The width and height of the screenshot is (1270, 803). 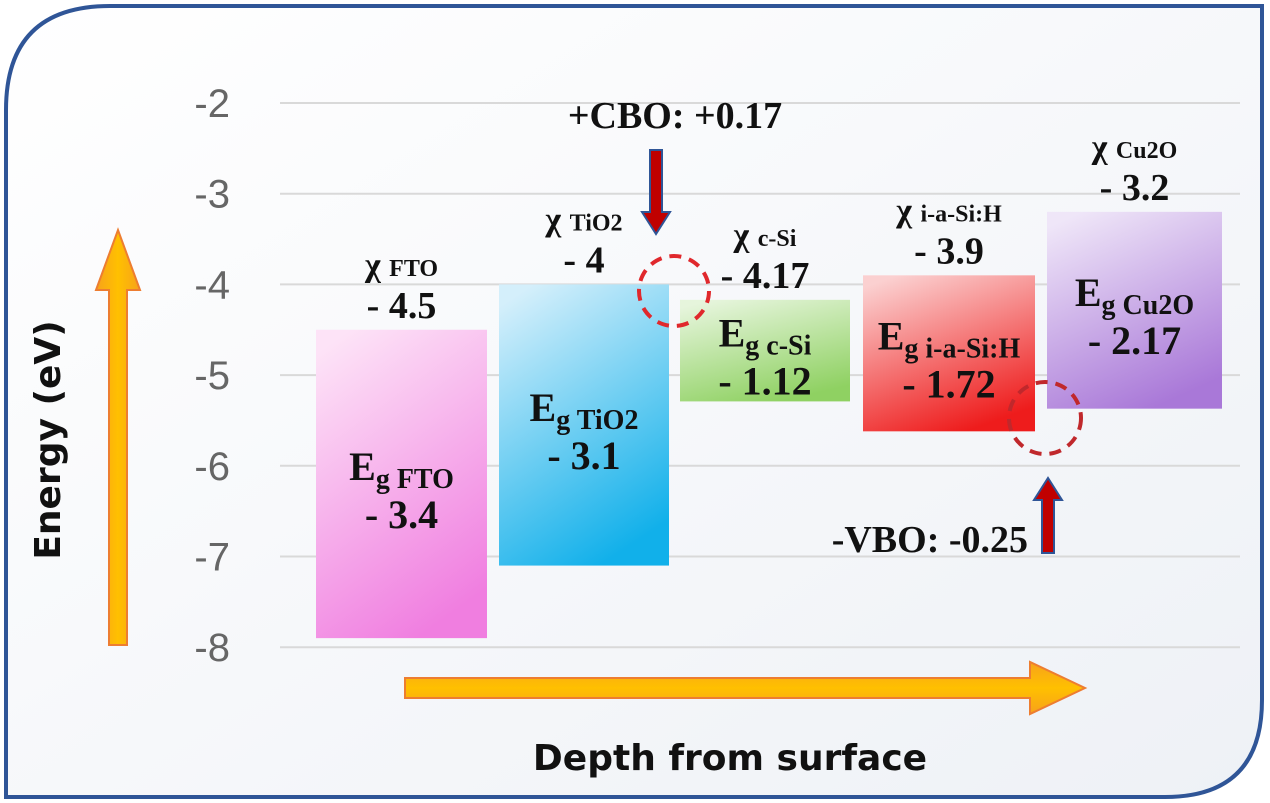 What do you see at coordinates (765, 276) in the screenshot?
I see `electron-affinity-value: - 4.17` at bounding box center [765, 276].